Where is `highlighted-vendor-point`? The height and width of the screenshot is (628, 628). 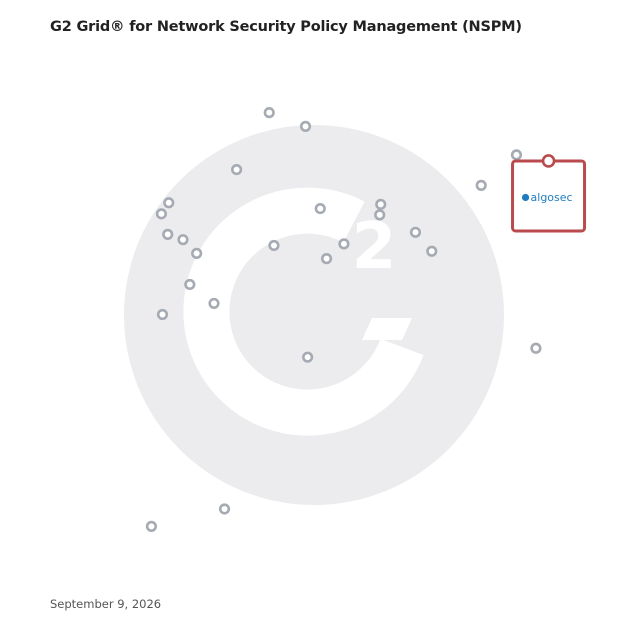 highlighted-vendor-point is located at coordinates (548, 161).